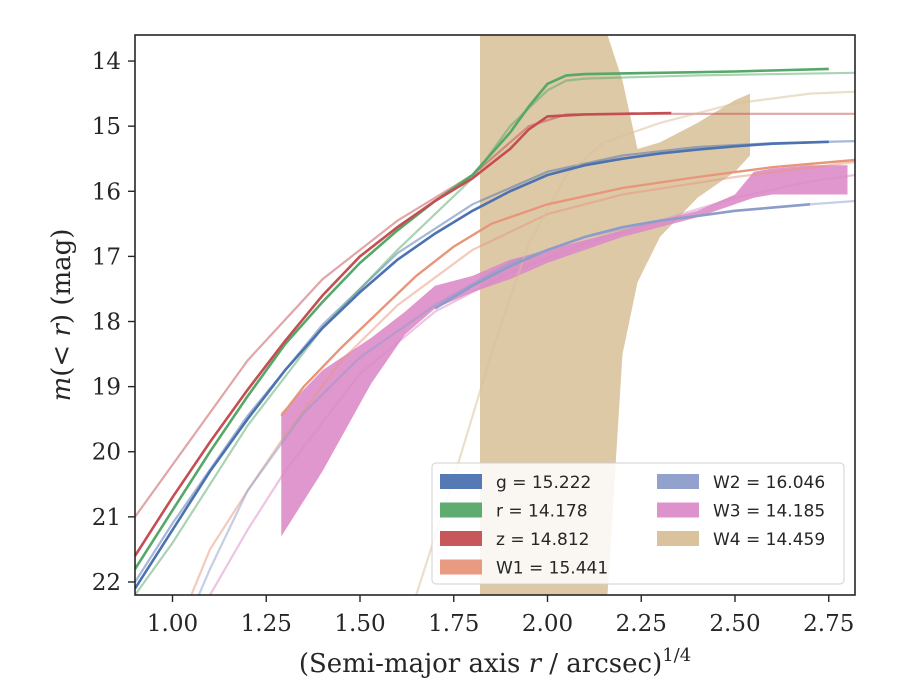  I want to click on legend-swatch-z, so click(461, 538).